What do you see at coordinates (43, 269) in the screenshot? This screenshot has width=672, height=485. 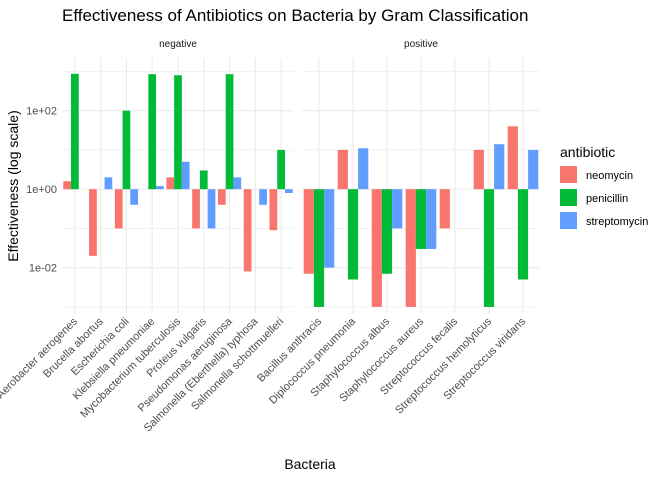 I see `y-tick-label-0: 1e-02` at bounding box center [43, 269].